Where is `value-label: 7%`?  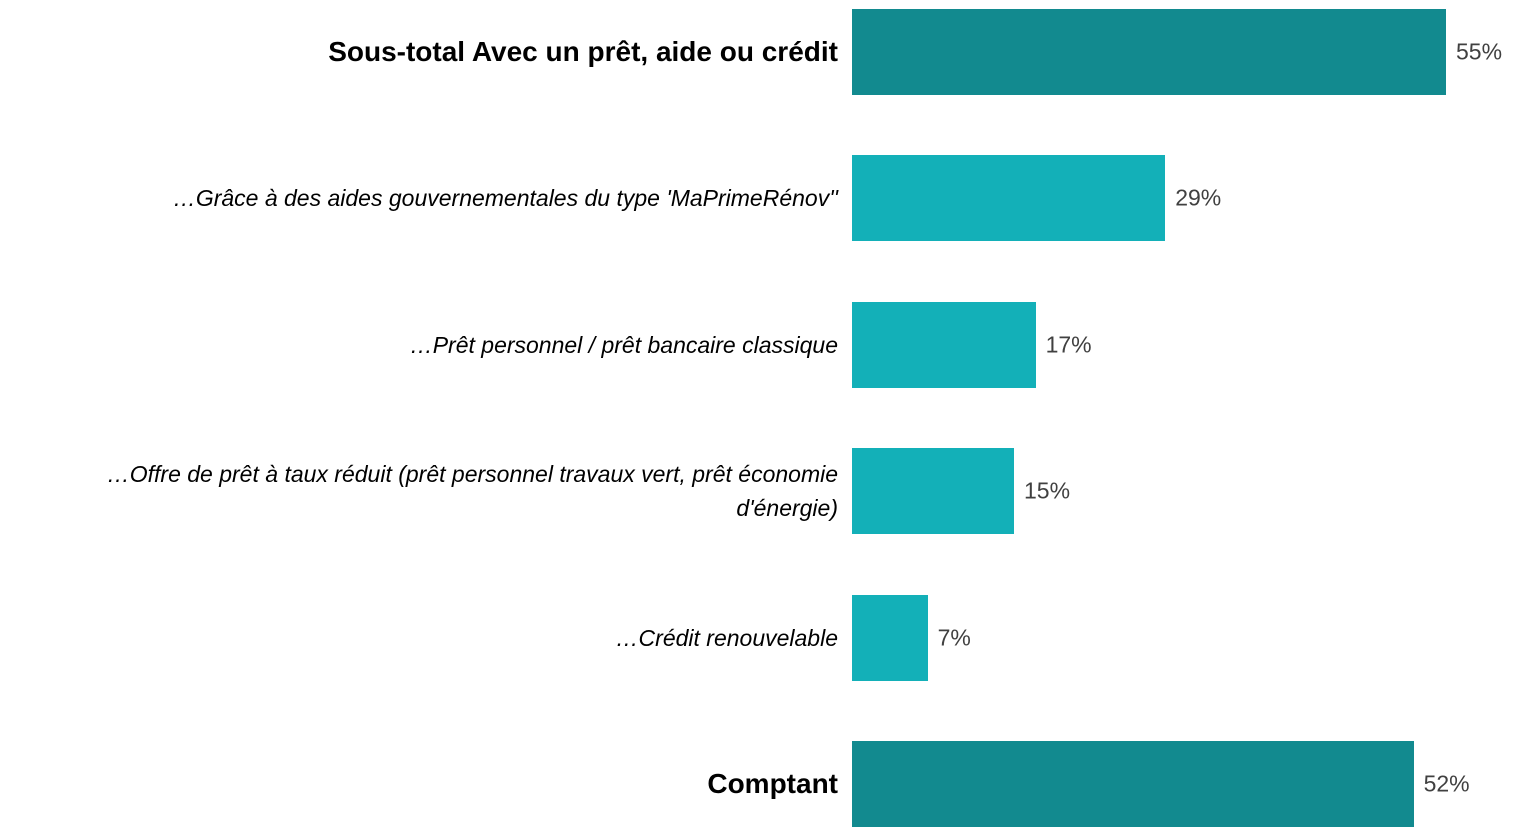 value-label: 7% is located at coordinates (954, 637).